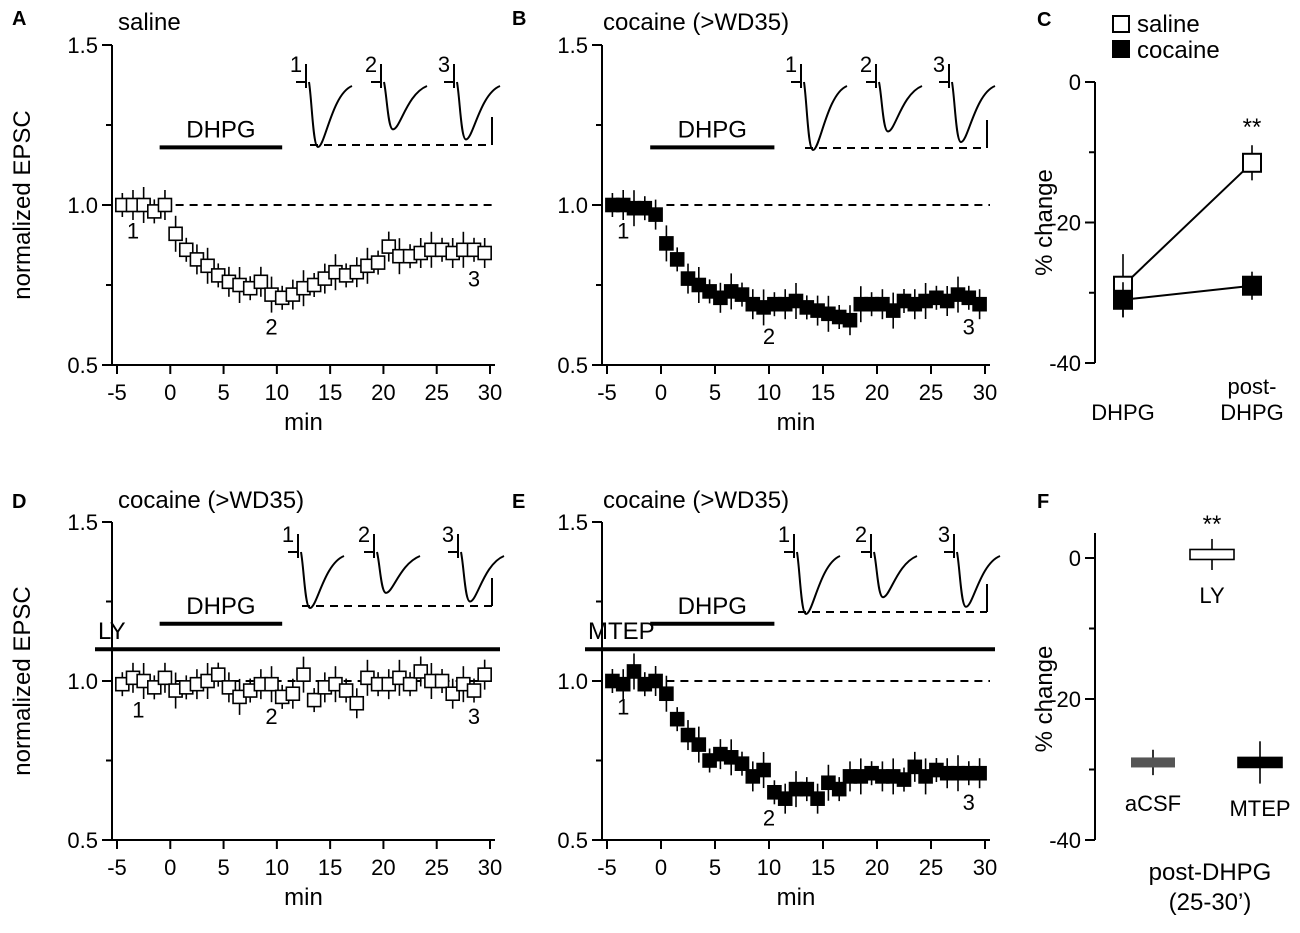 The height and width of the screenshot is (933, 1300). I want to click on value-mark-LY, so click(1212, 554).